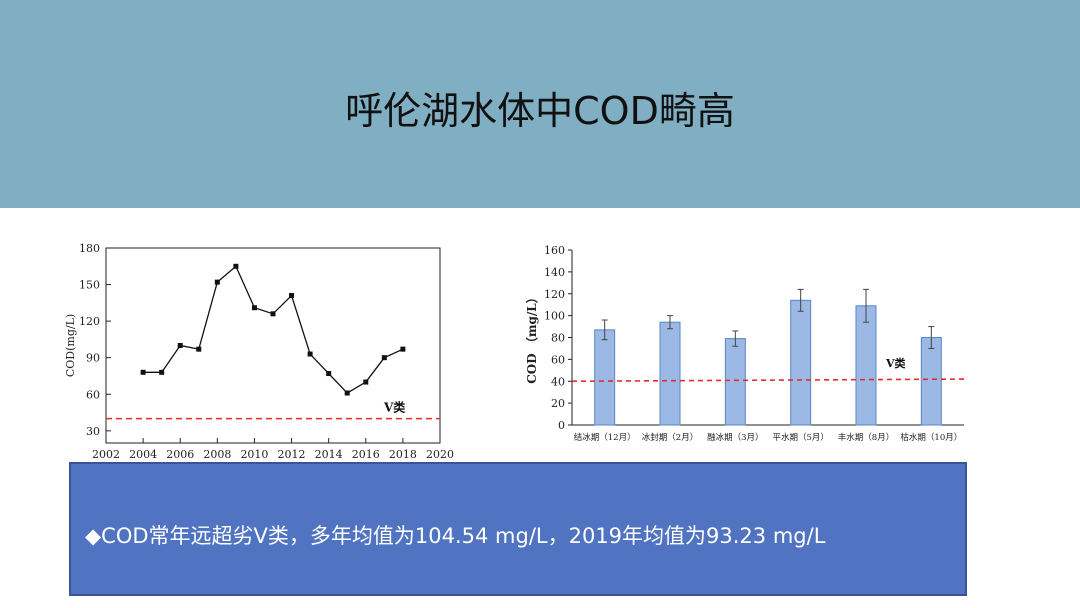 This screenshot has width=1080, height=608. What do you see at coordinates (558, 403) in the screenshot?
I see `y-tick-label: 20` at bounding box center [558, 403].